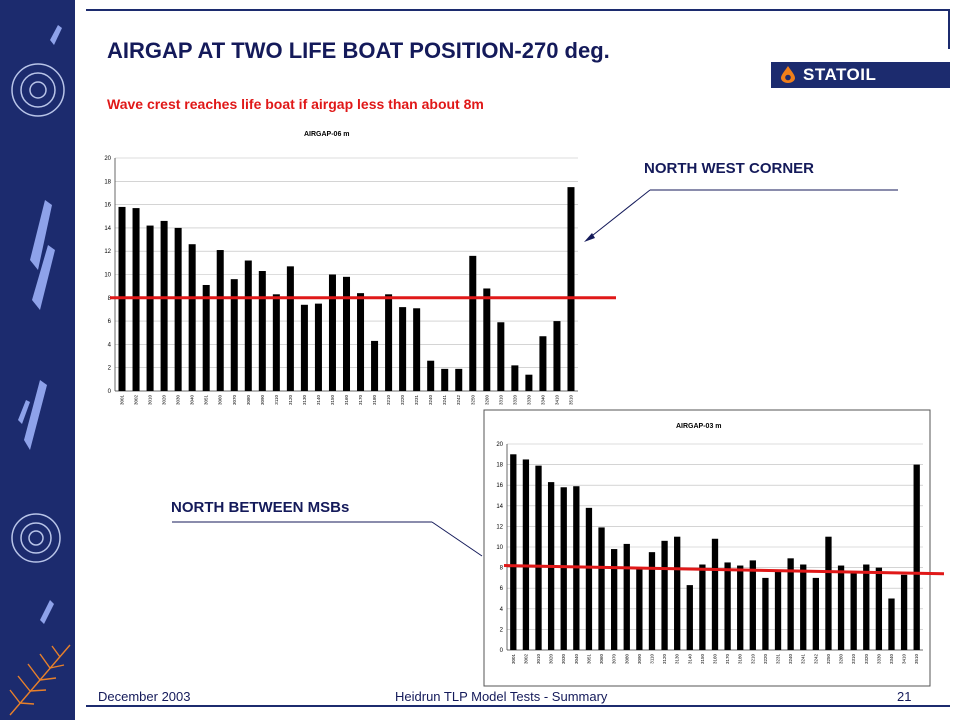 The width and height of the screenshot is (960, 725). Describe the element at coordinates (430, 400) in the screenshot. I see `x-tick-label: 3240` at that location.